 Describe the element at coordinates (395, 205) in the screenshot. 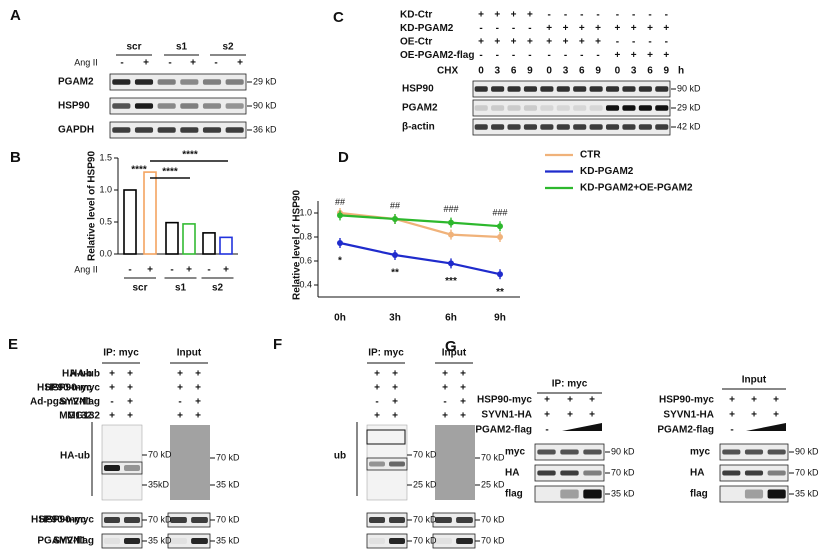

I see `annotation: ##` at that location.